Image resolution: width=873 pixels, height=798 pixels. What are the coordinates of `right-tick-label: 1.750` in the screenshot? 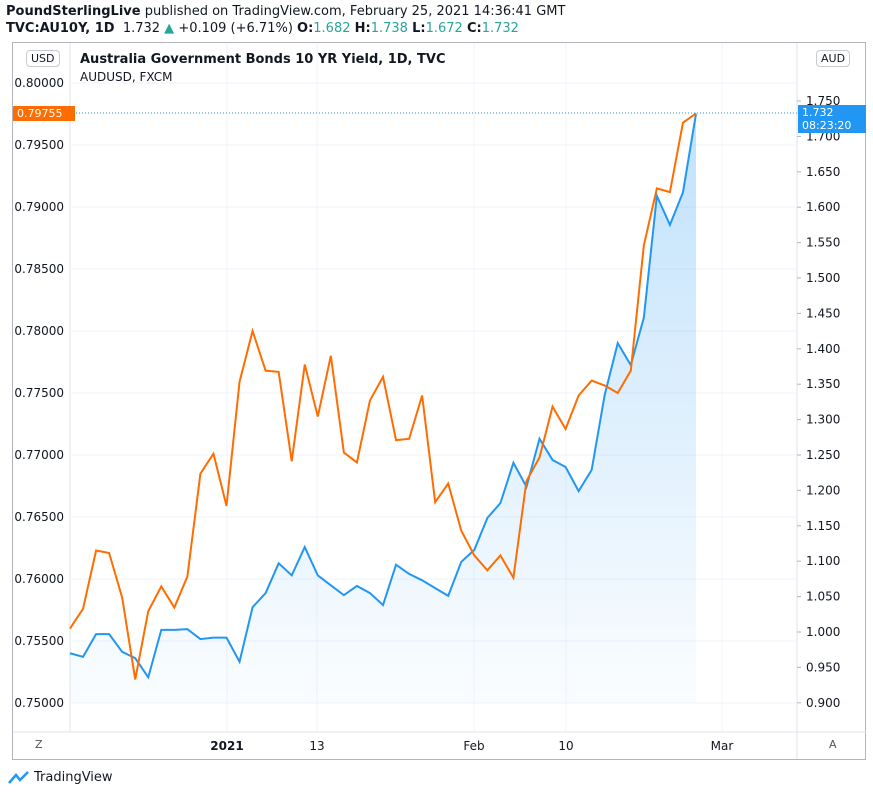 It's located at (823, 101).